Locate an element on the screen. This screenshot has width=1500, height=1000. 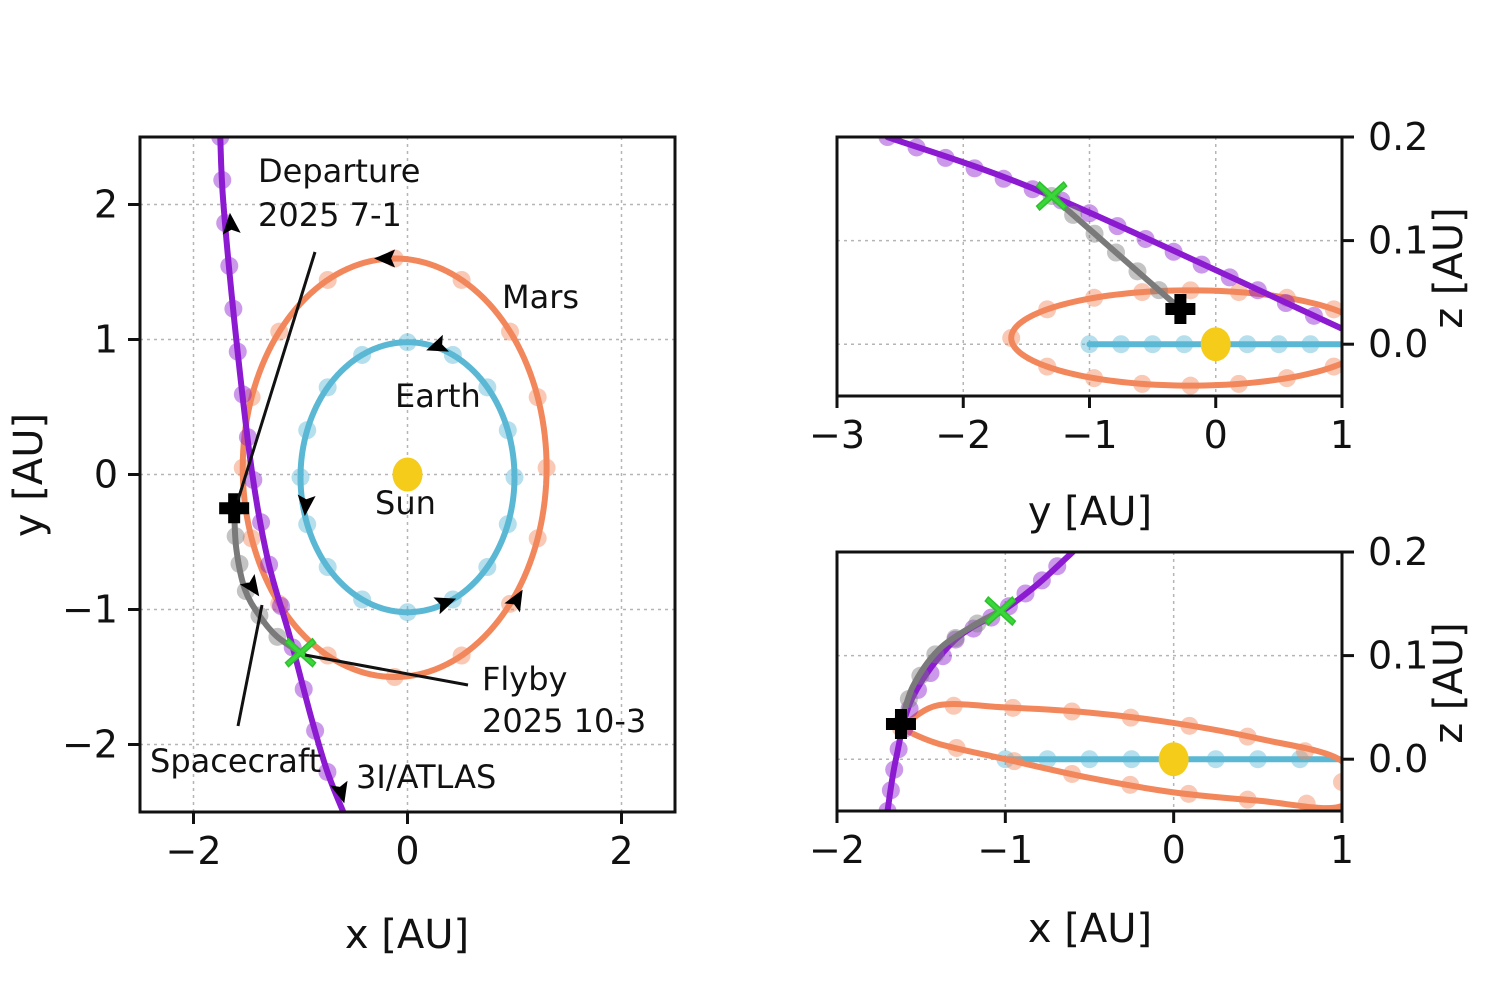
atlas-label: 3I/ATLAS is located at coordinates (426, 777).